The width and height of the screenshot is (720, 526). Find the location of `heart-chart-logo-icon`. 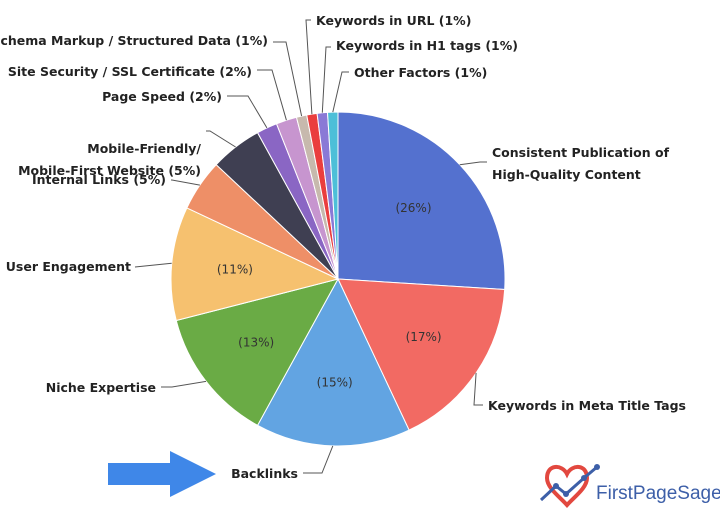

heart-chart-logo-icon is located at coordinates (569, 486).